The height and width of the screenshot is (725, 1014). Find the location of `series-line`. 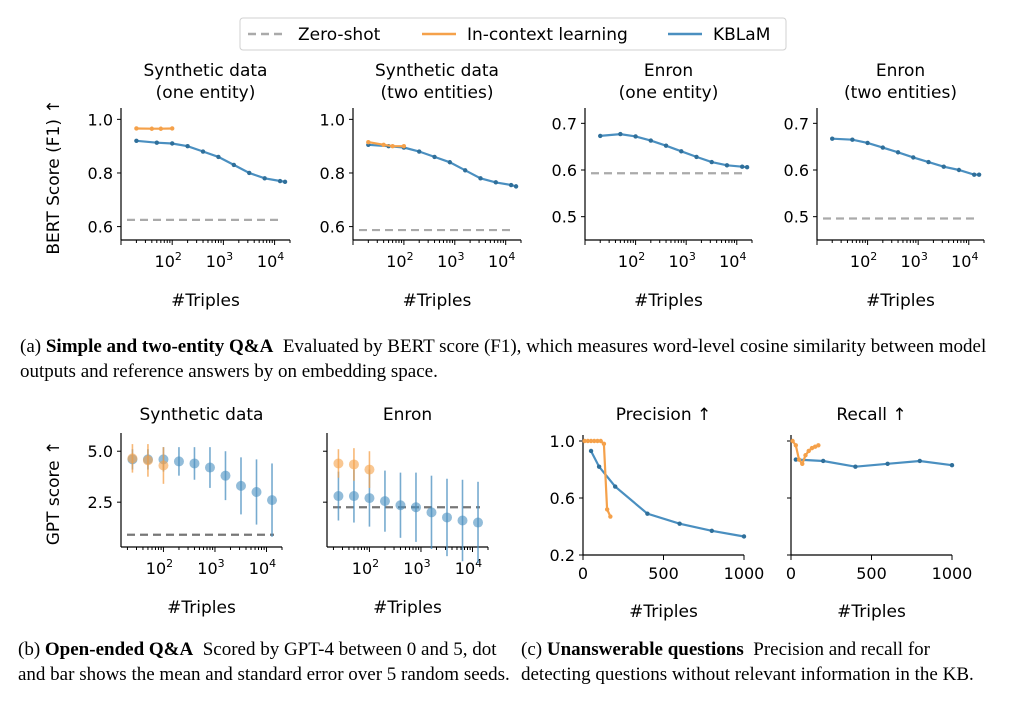

series-line is located at coordinates (210, 161).